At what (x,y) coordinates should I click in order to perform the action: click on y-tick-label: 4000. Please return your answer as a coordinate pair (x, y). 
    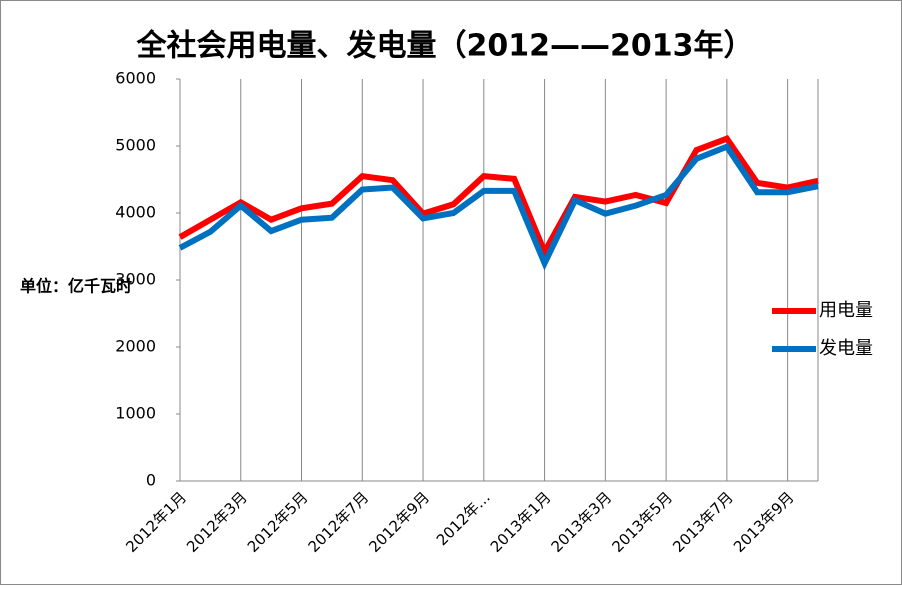
    Looking at the image, I should click on (135, 212).